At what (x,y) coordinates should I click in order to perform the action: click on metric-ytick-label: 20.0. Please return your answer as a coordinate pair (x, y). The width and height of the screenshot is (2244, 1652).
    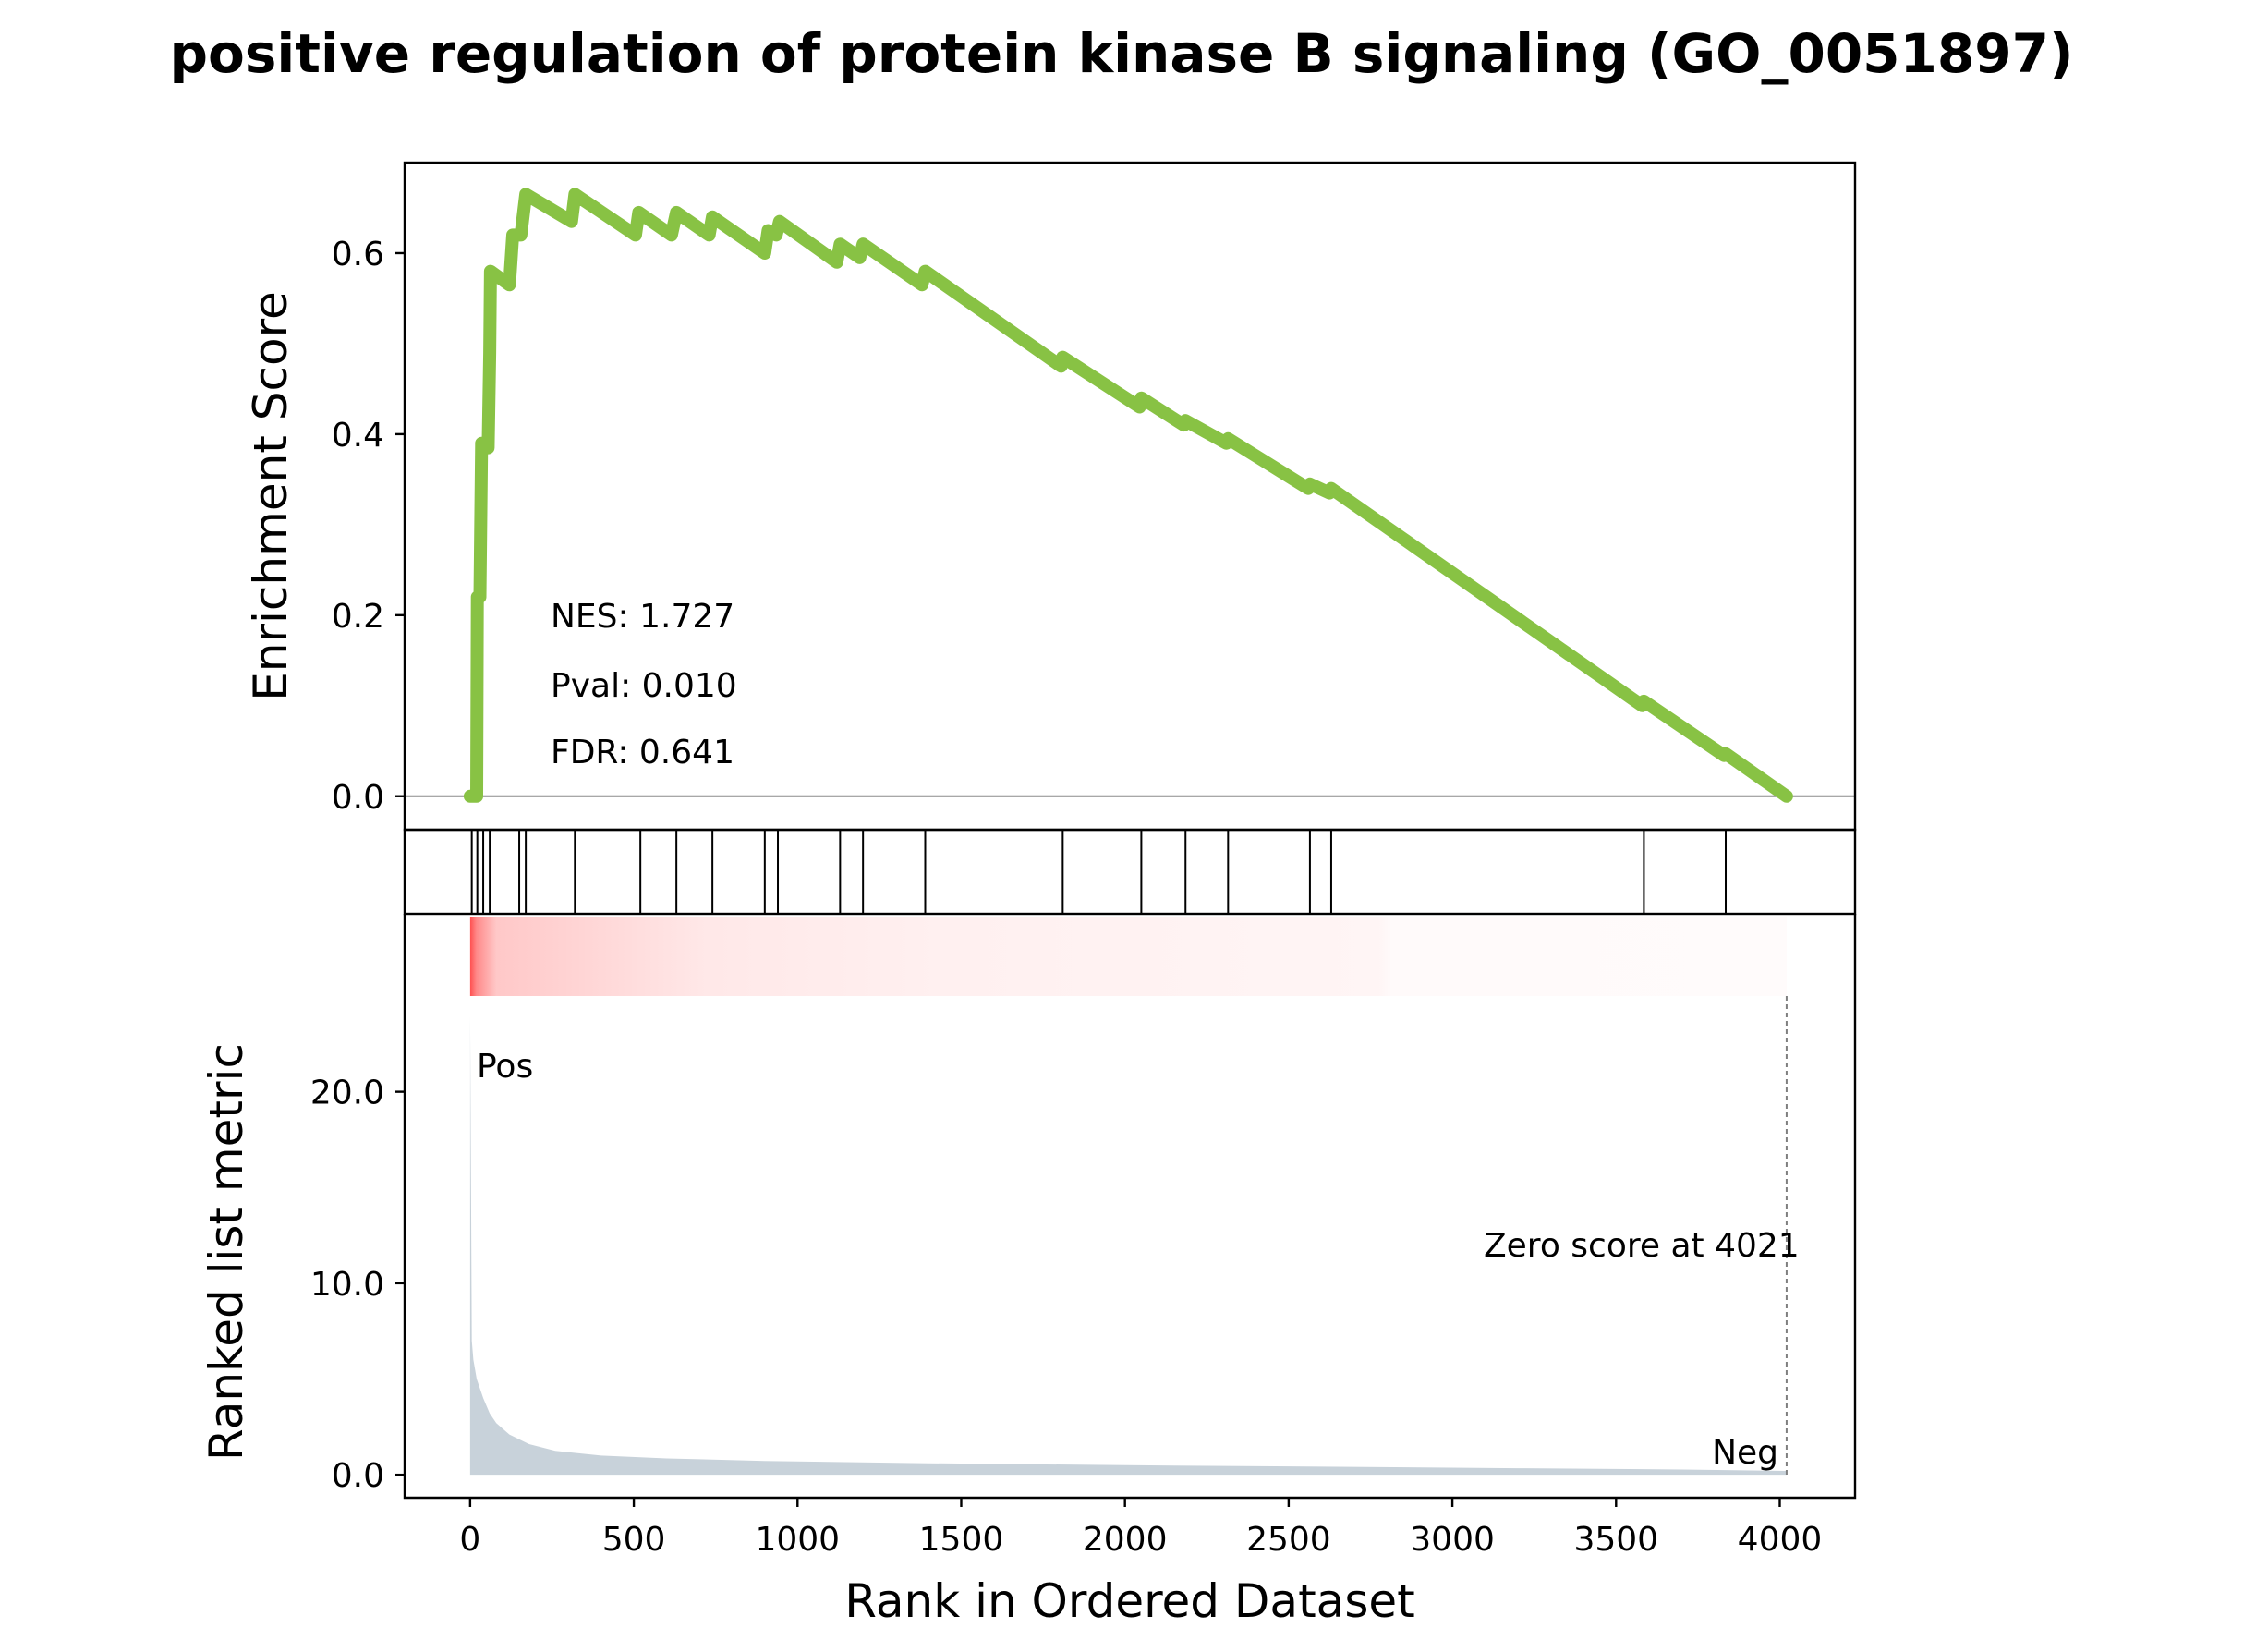
    Looking at the image, I should click on (347, 1093).